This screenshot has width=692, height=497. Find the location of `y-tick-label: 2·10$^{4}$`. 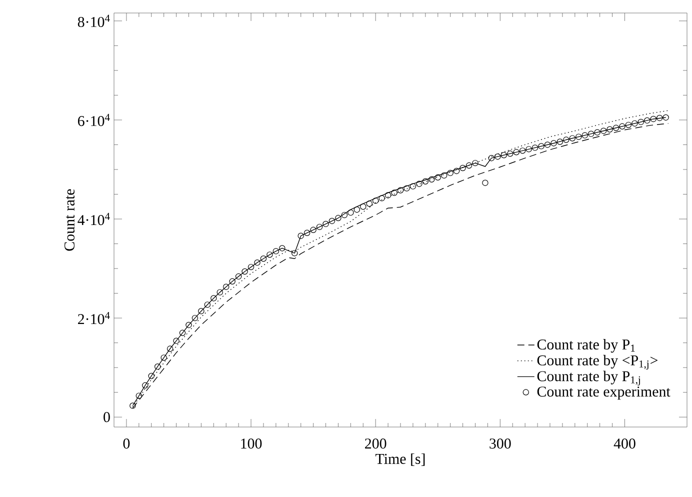

y-tick-label: 2·10$^{4}$ is located at coordinates (94, 318).